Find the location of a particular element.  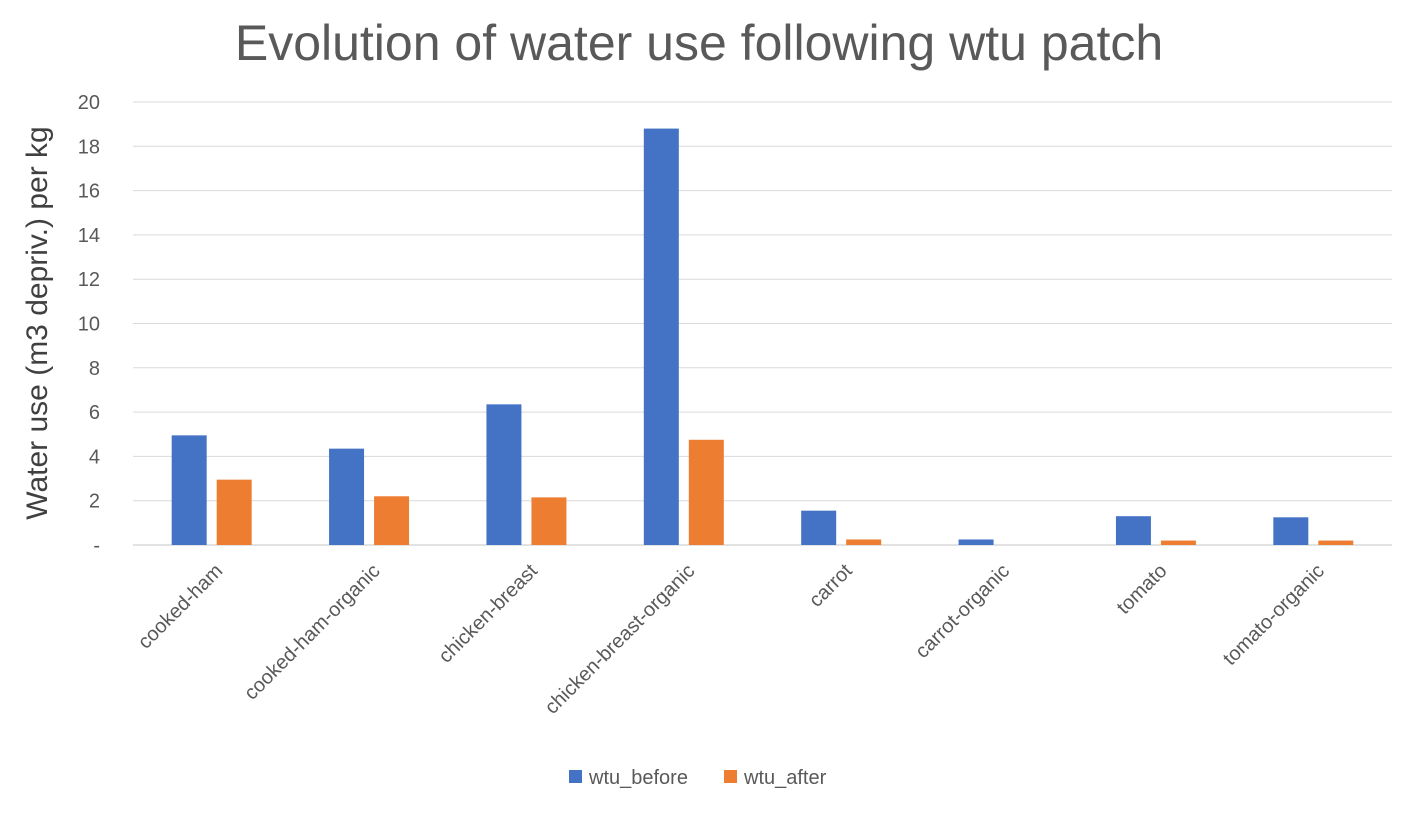

bar-wtu_after-carrot is located at coordinates (864, 542).